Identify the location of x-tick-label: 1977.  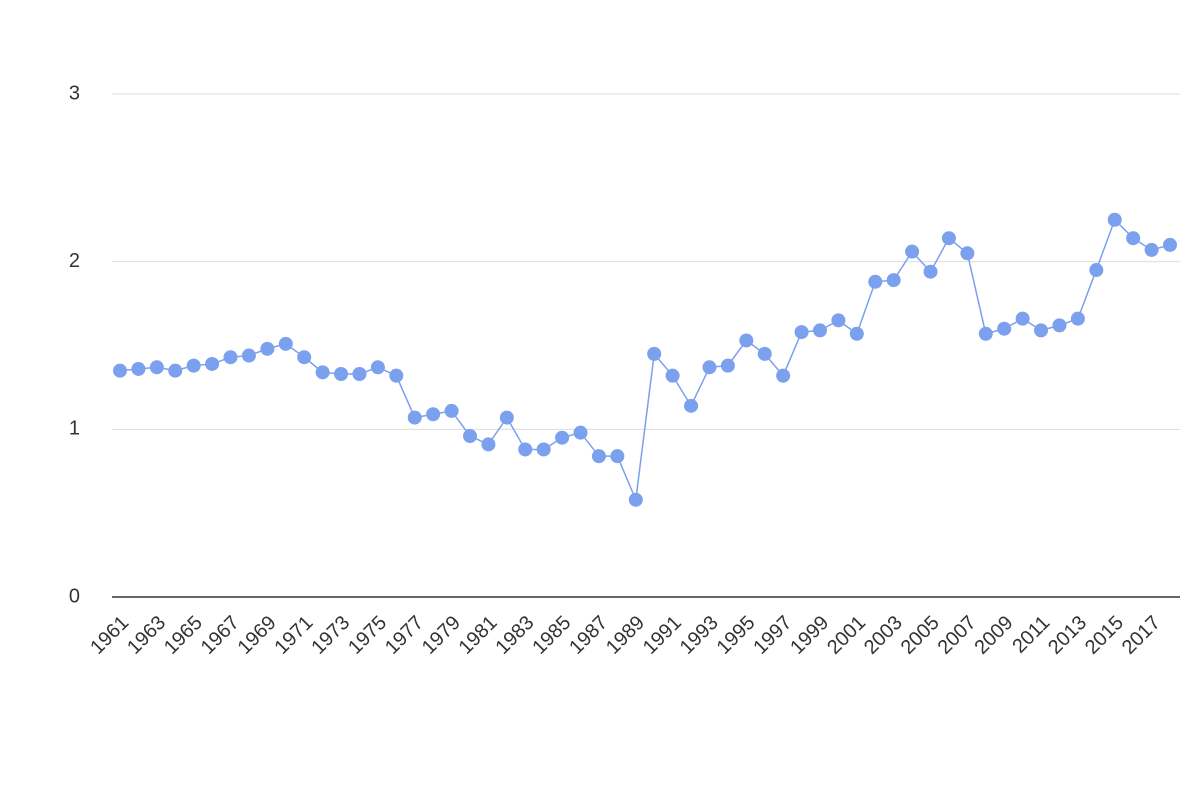
(404, 635).